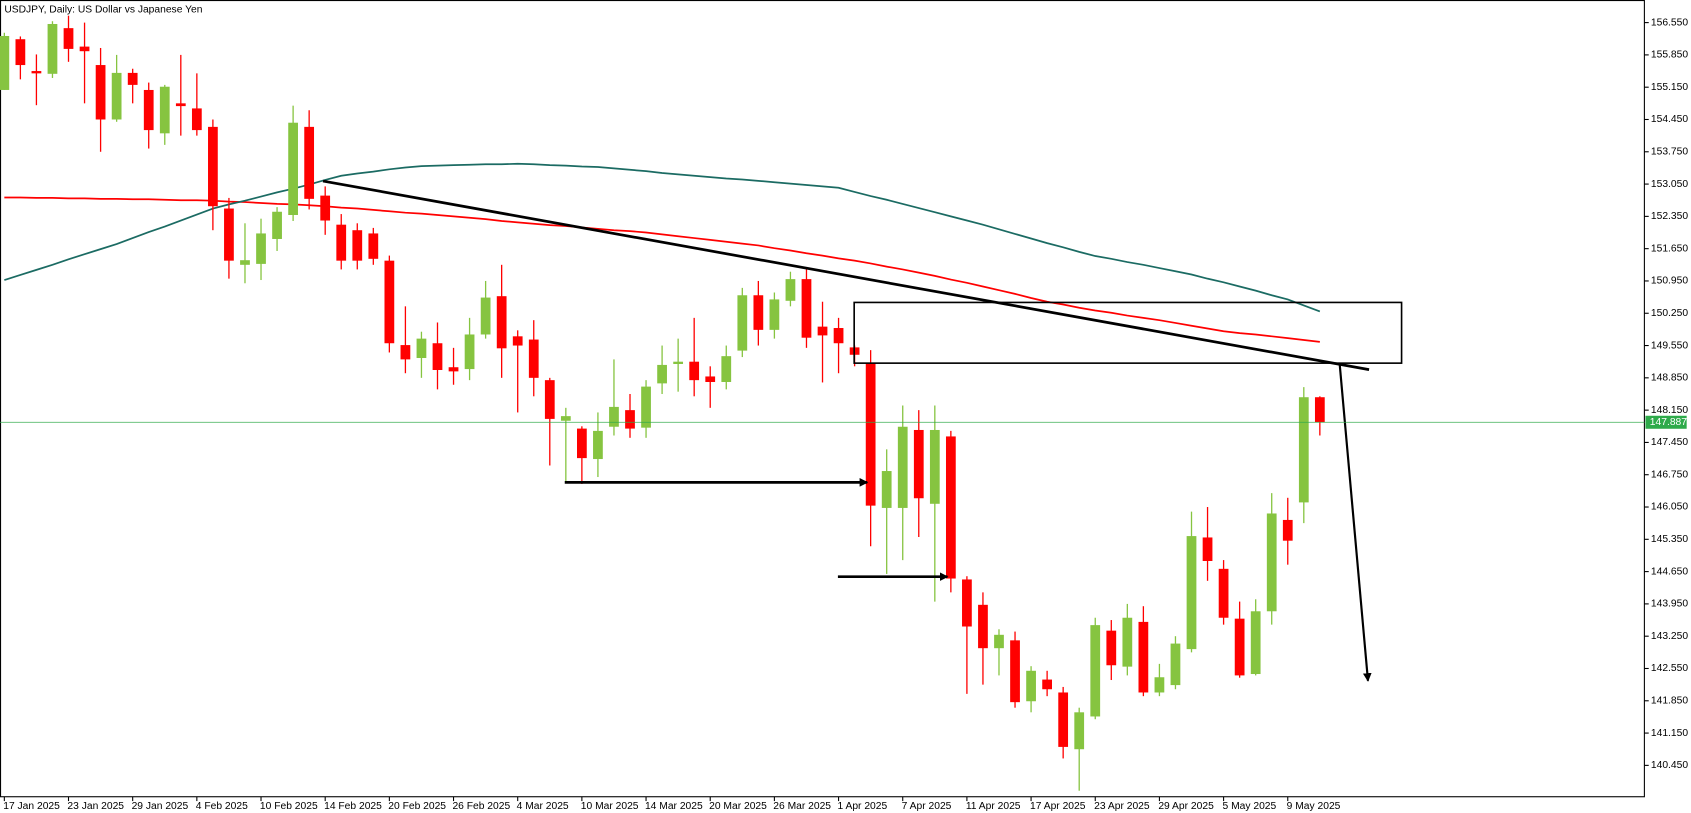 The height and width of the screenshot is (813, 1691). I want to click on y-tick-label: 145.350, so click(1669, 539).